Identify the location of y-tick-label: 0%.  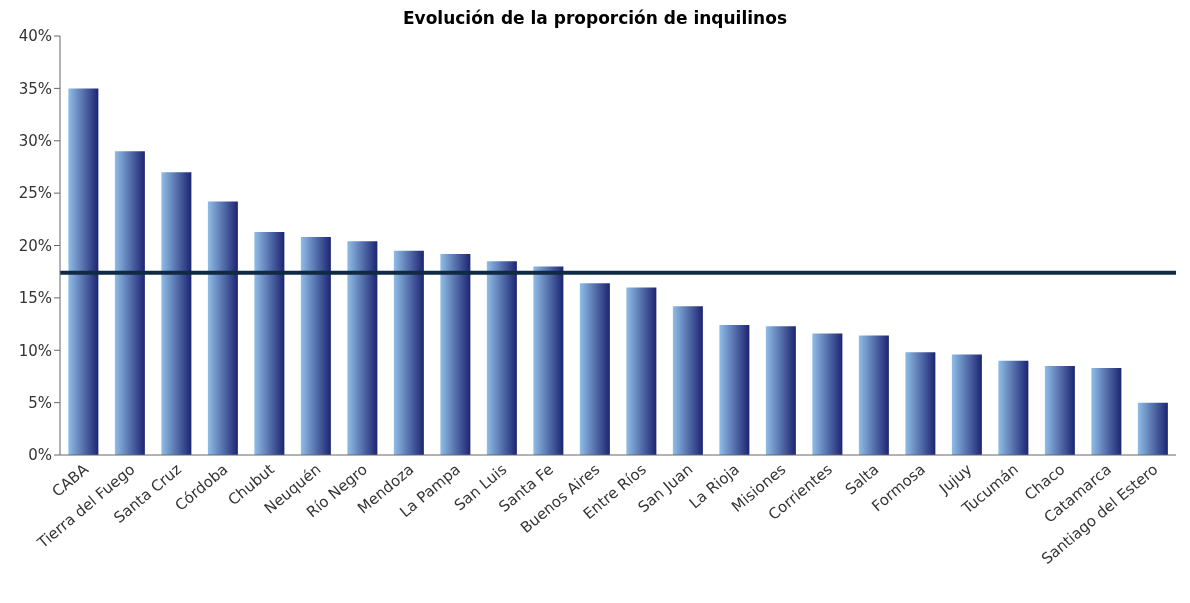
(40, 455).